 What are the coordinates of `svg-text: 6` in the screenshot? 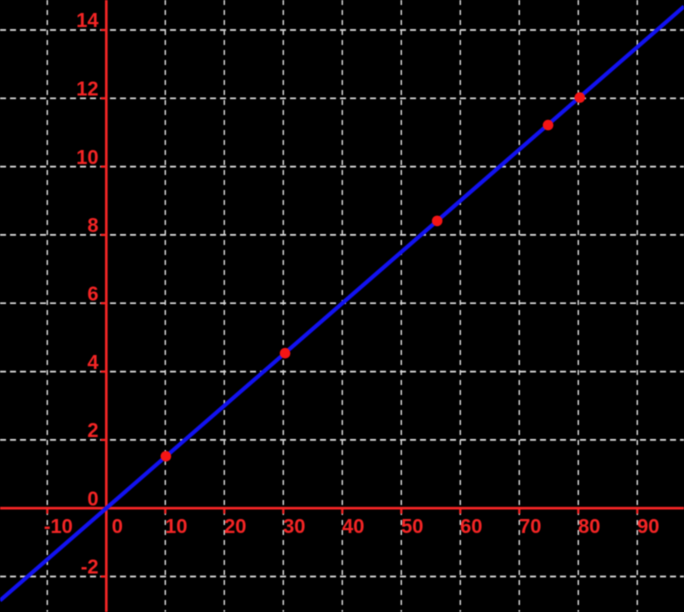 It's located at (92, 294).